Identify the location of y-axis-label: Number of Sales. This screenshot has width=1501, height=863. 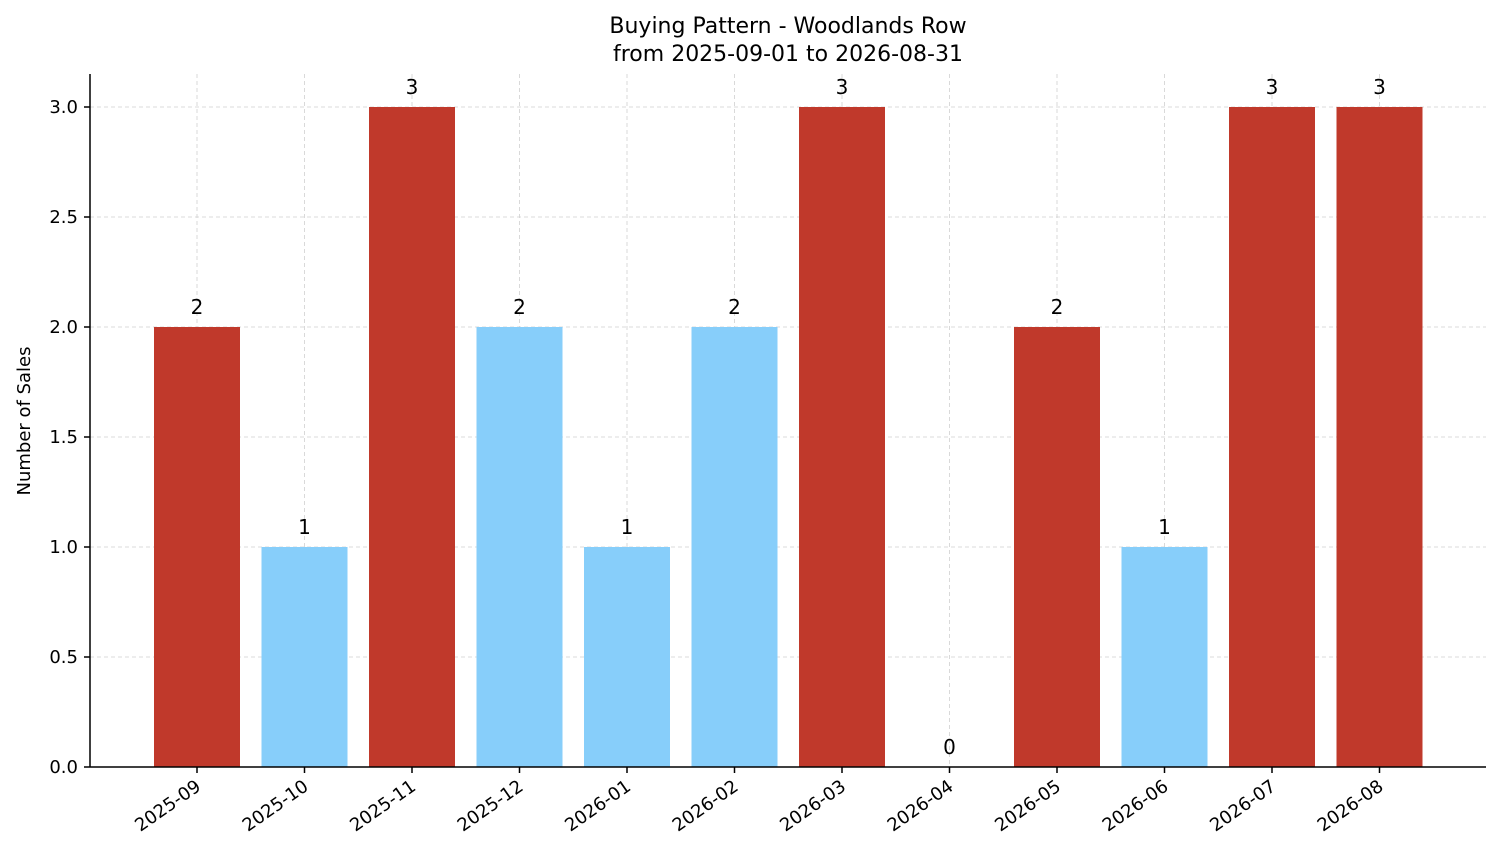
(24, 420).